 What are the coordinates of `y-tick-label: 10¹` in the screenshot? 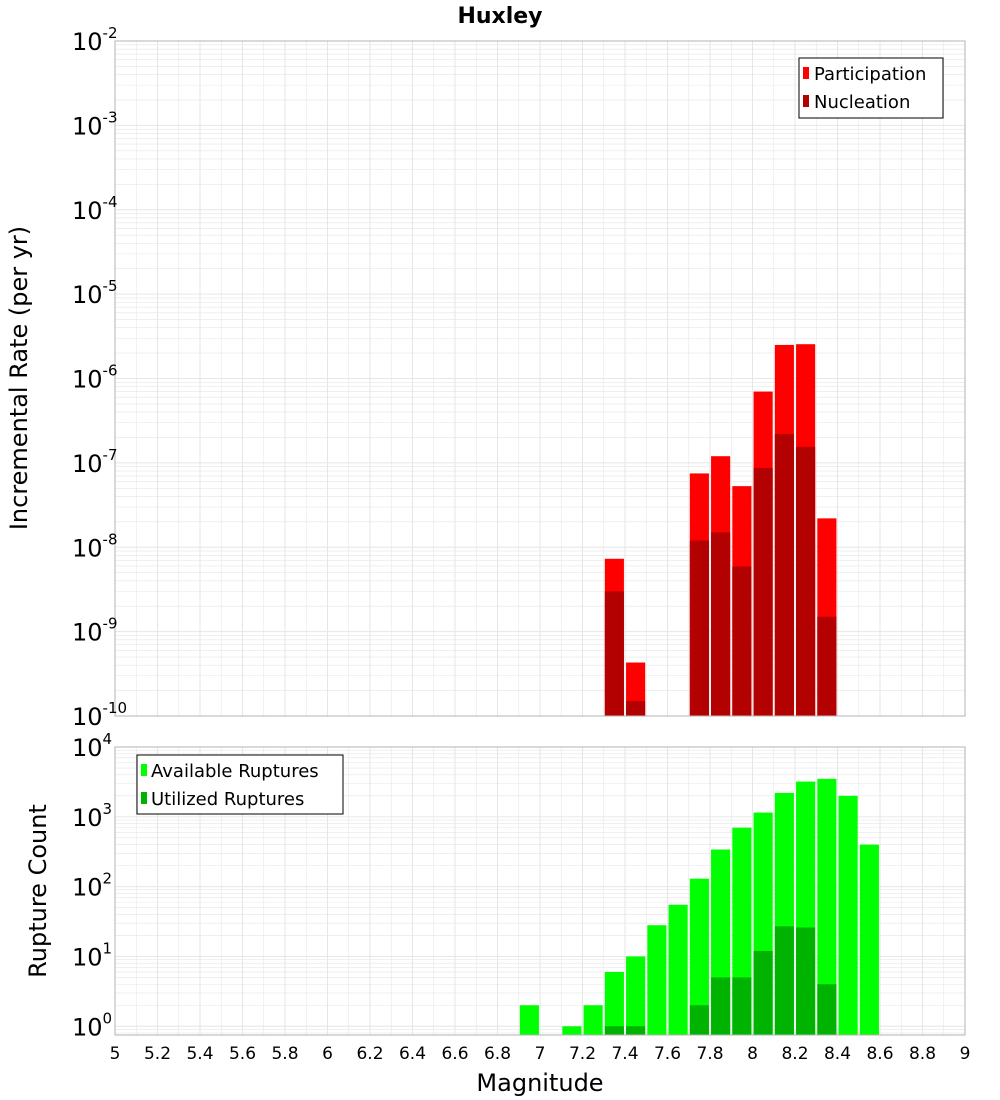 It's located at (92, 955).